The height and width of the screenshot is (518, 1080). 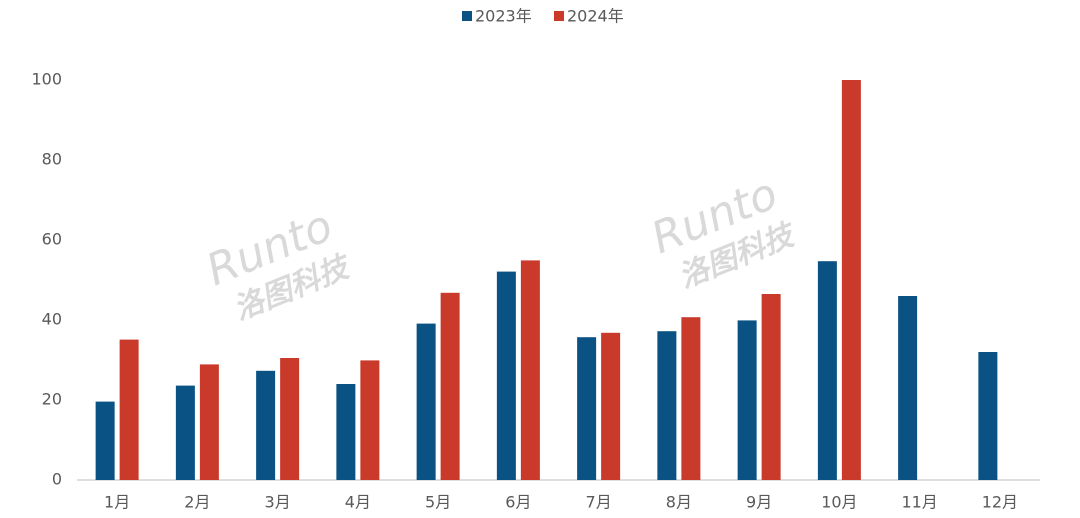 I want to click on x-tick-label: 5月, so click(x=438, y=502).